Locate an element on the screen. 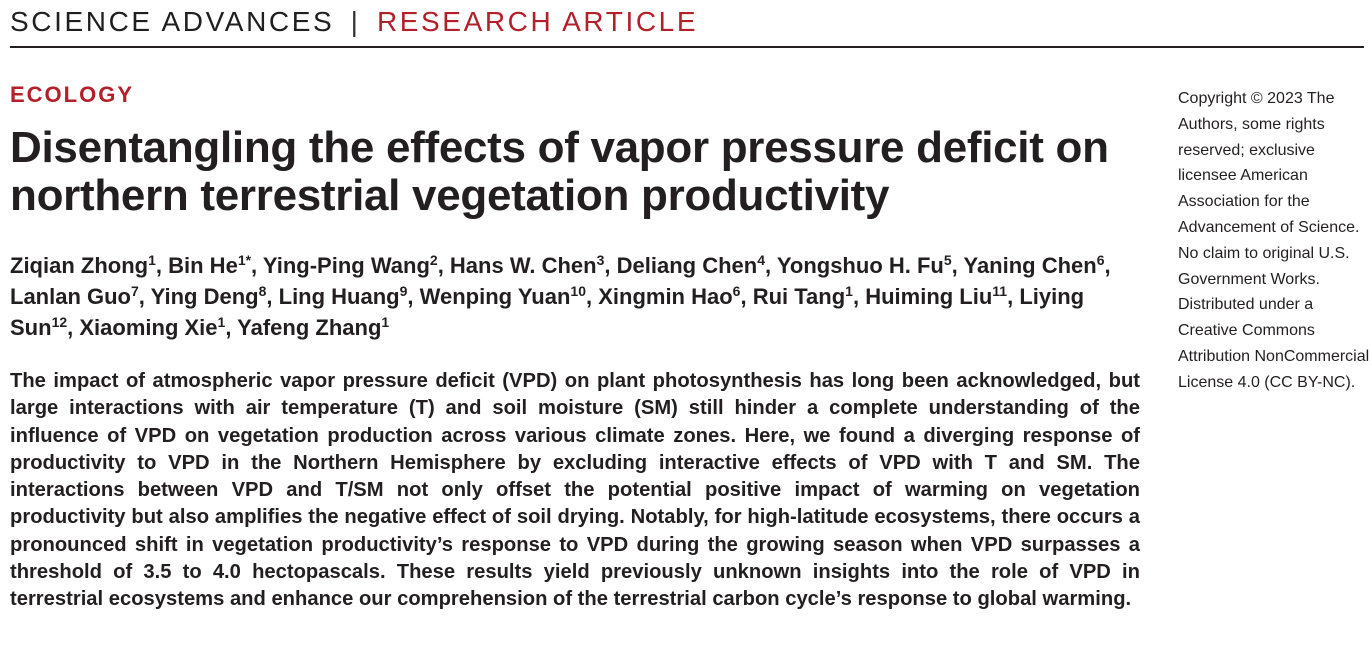  author-affiliation: 10 is located at coordinates (578, 291).